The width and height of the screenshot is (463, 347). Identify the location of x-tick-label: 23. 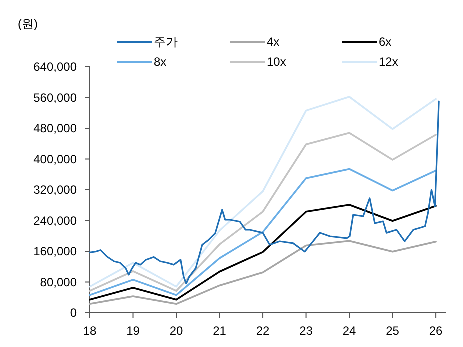
(307, 331).